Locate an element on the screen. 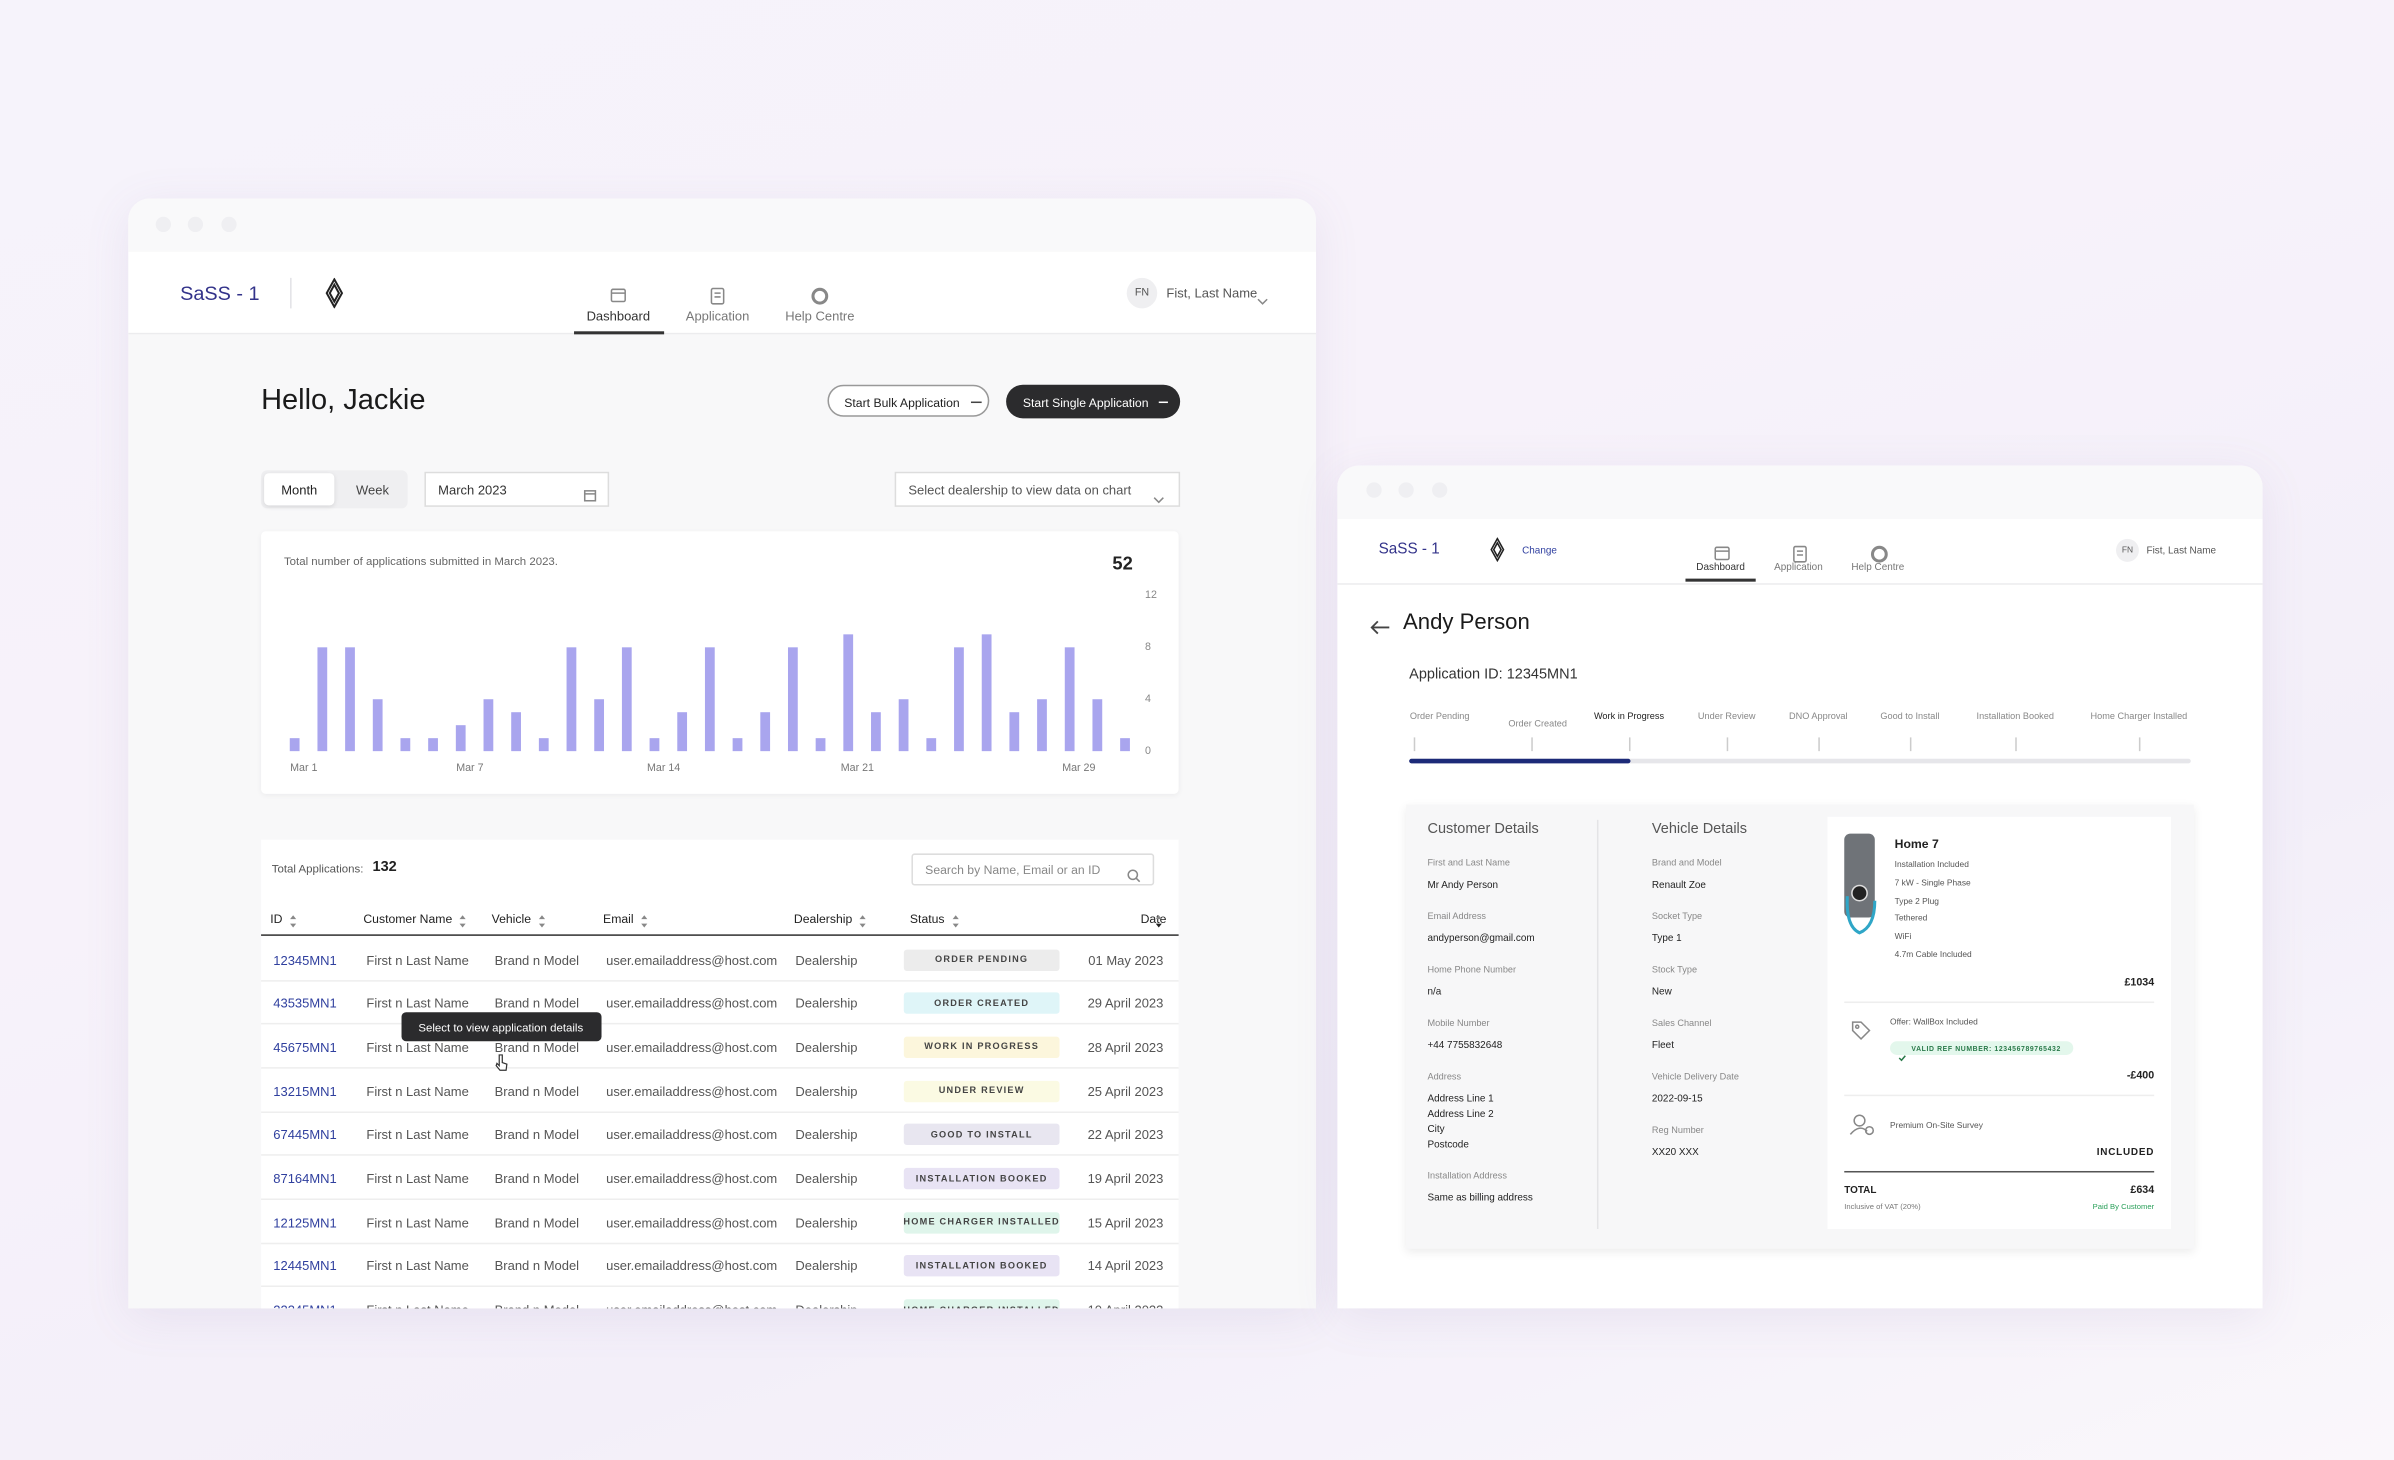 This screenshot has width=2394, height=1460. tab: Week is located at coordinates (372, 489).